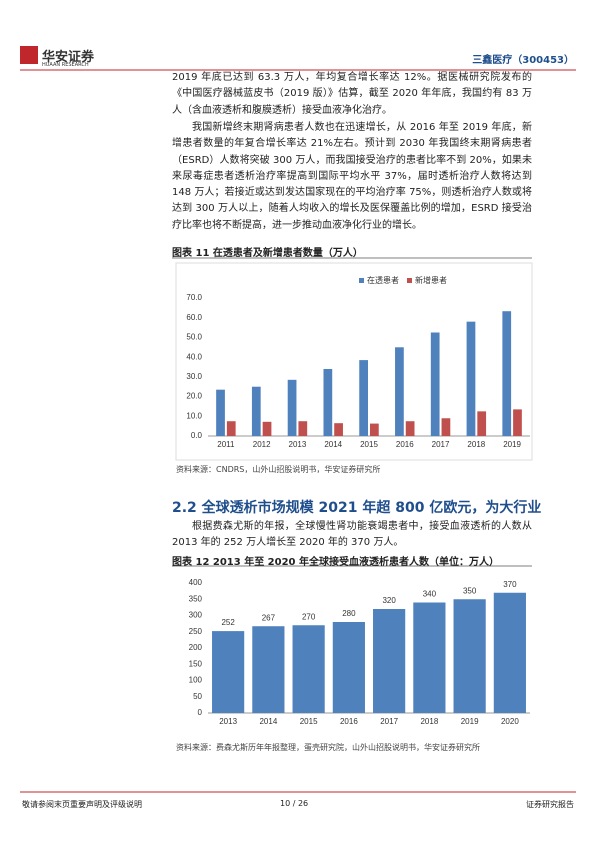 This screenshot has height=842, width=596. What do you see at coordinates (196, 598) in the screenshot?
I see `y-tick-label: 350` at bounding box center [196, 598].